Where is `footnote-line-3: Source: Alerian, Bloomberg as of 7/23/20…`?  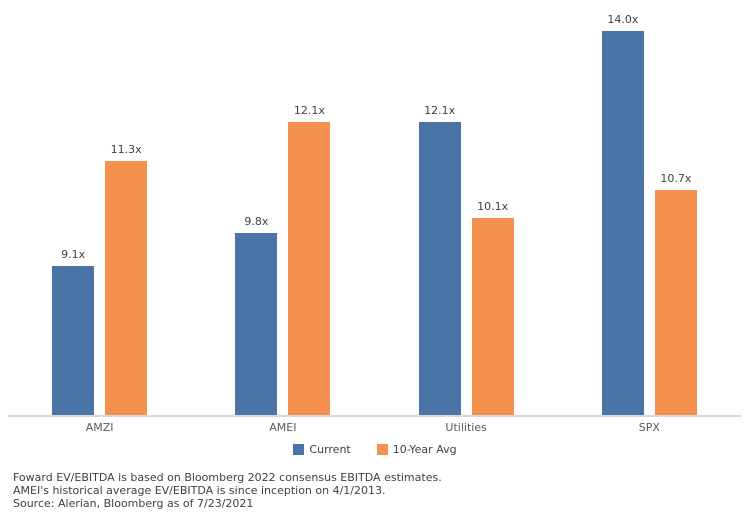
footnote-line-3: Source: Alerian, Bloomberg as of 7/23/20… is located at coordinates (133, 503).